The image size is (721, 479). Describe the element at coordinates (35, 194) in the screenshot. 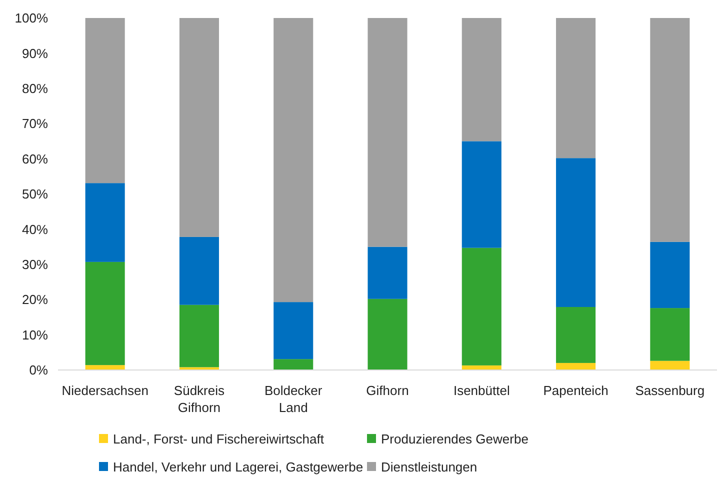

I see `y-tick-label: 50%` at that location.